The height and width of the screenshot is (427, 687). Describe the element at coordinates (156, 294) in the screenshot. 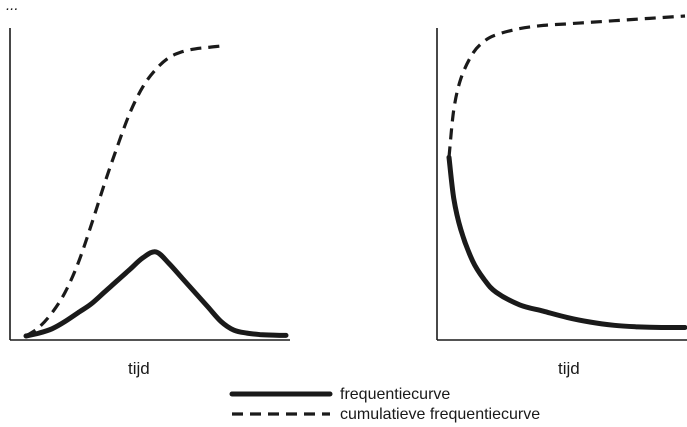

I see `left-series-frequentiecurve` at that location.